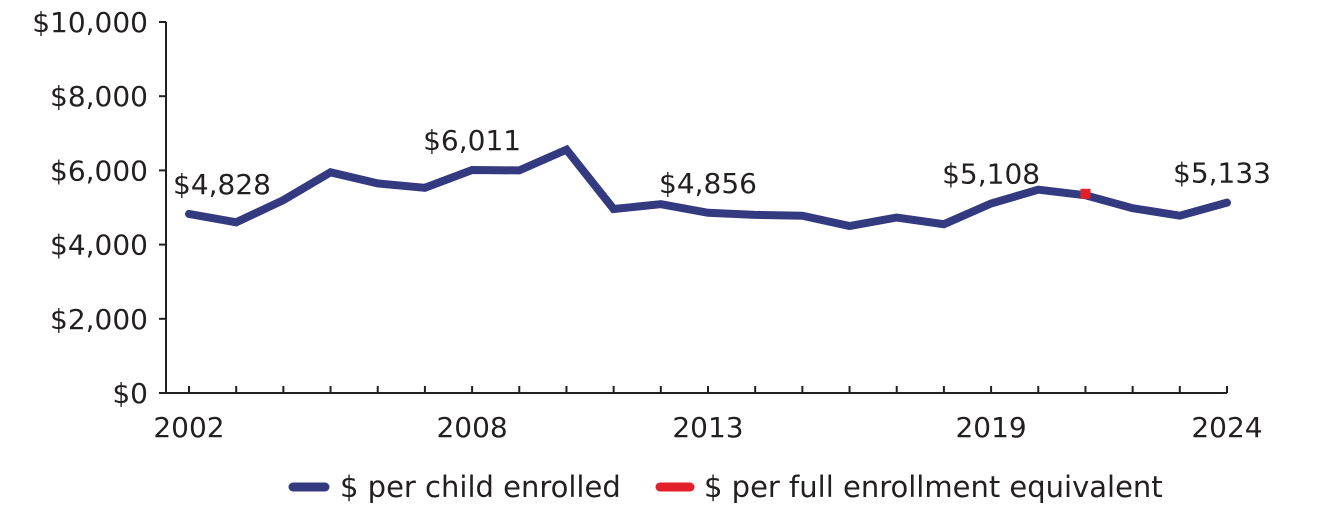 The height and width of the screenshot is (521, 1334). I want to click on y-tick-label: $0, so click(130, 393).